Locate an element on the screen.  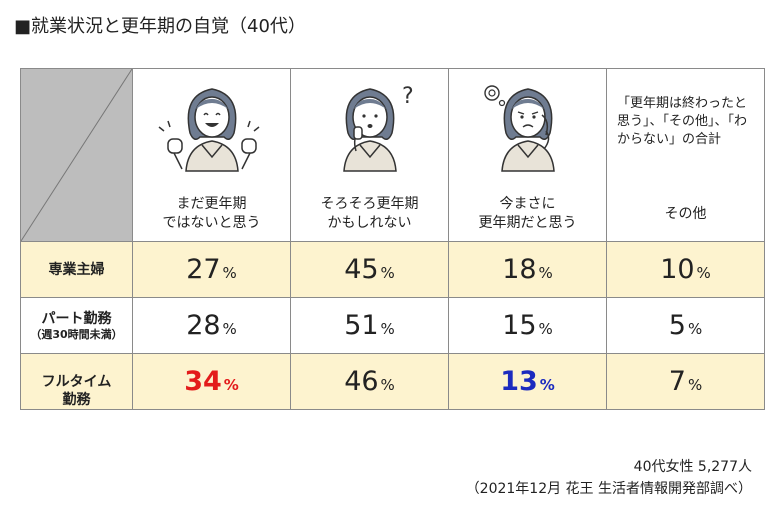
value: 5 is located at coordinates (677, 325).